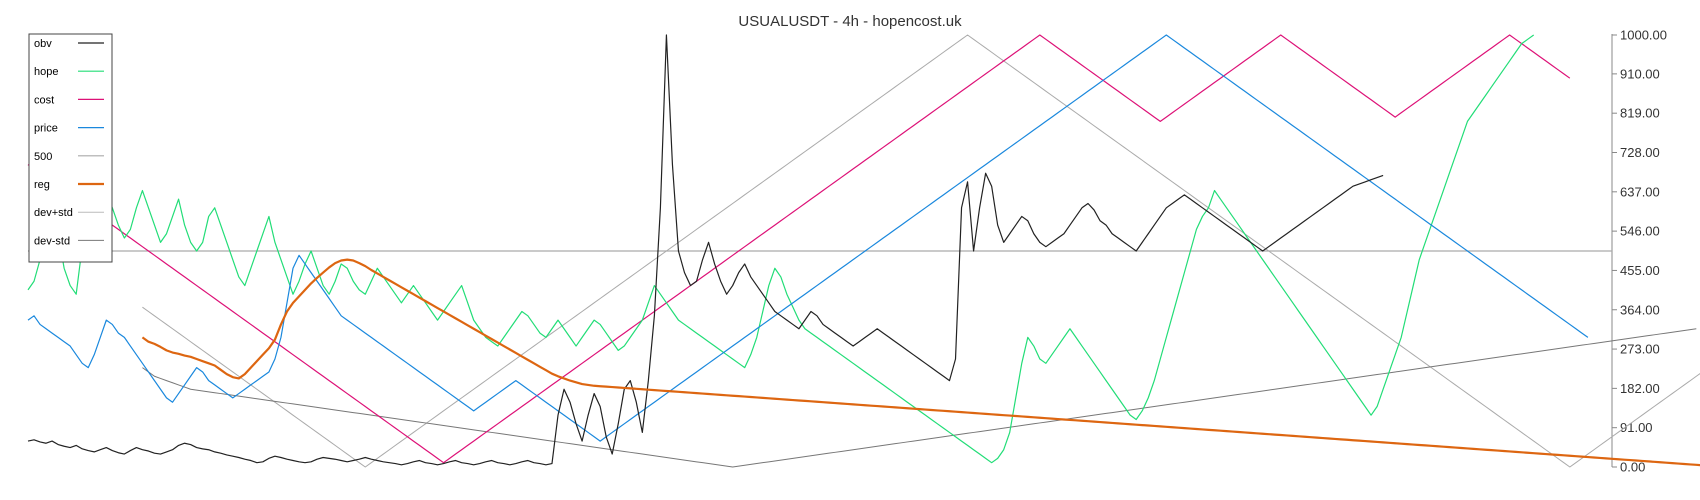 The image size is (1700, 500). I want to click on chart-title: USUALUSDT - 4h - hopencost.uk, so click(850, 21).